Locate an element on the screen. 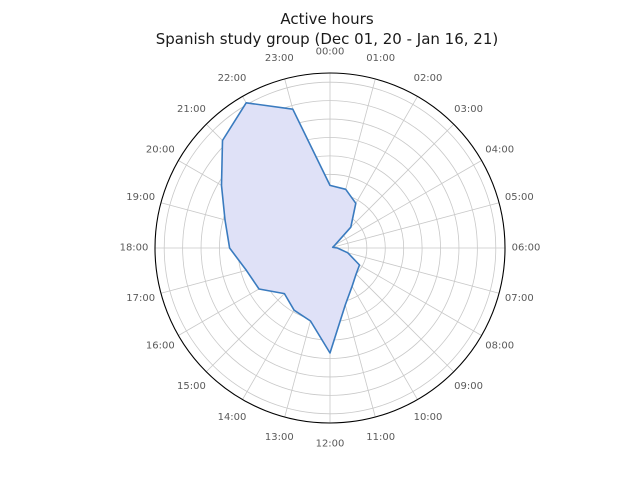 Image resolution: width=640 pixels, height=480 pixels. hour-tick-label-2200: 22:00 is located at coordinates (232, 78).